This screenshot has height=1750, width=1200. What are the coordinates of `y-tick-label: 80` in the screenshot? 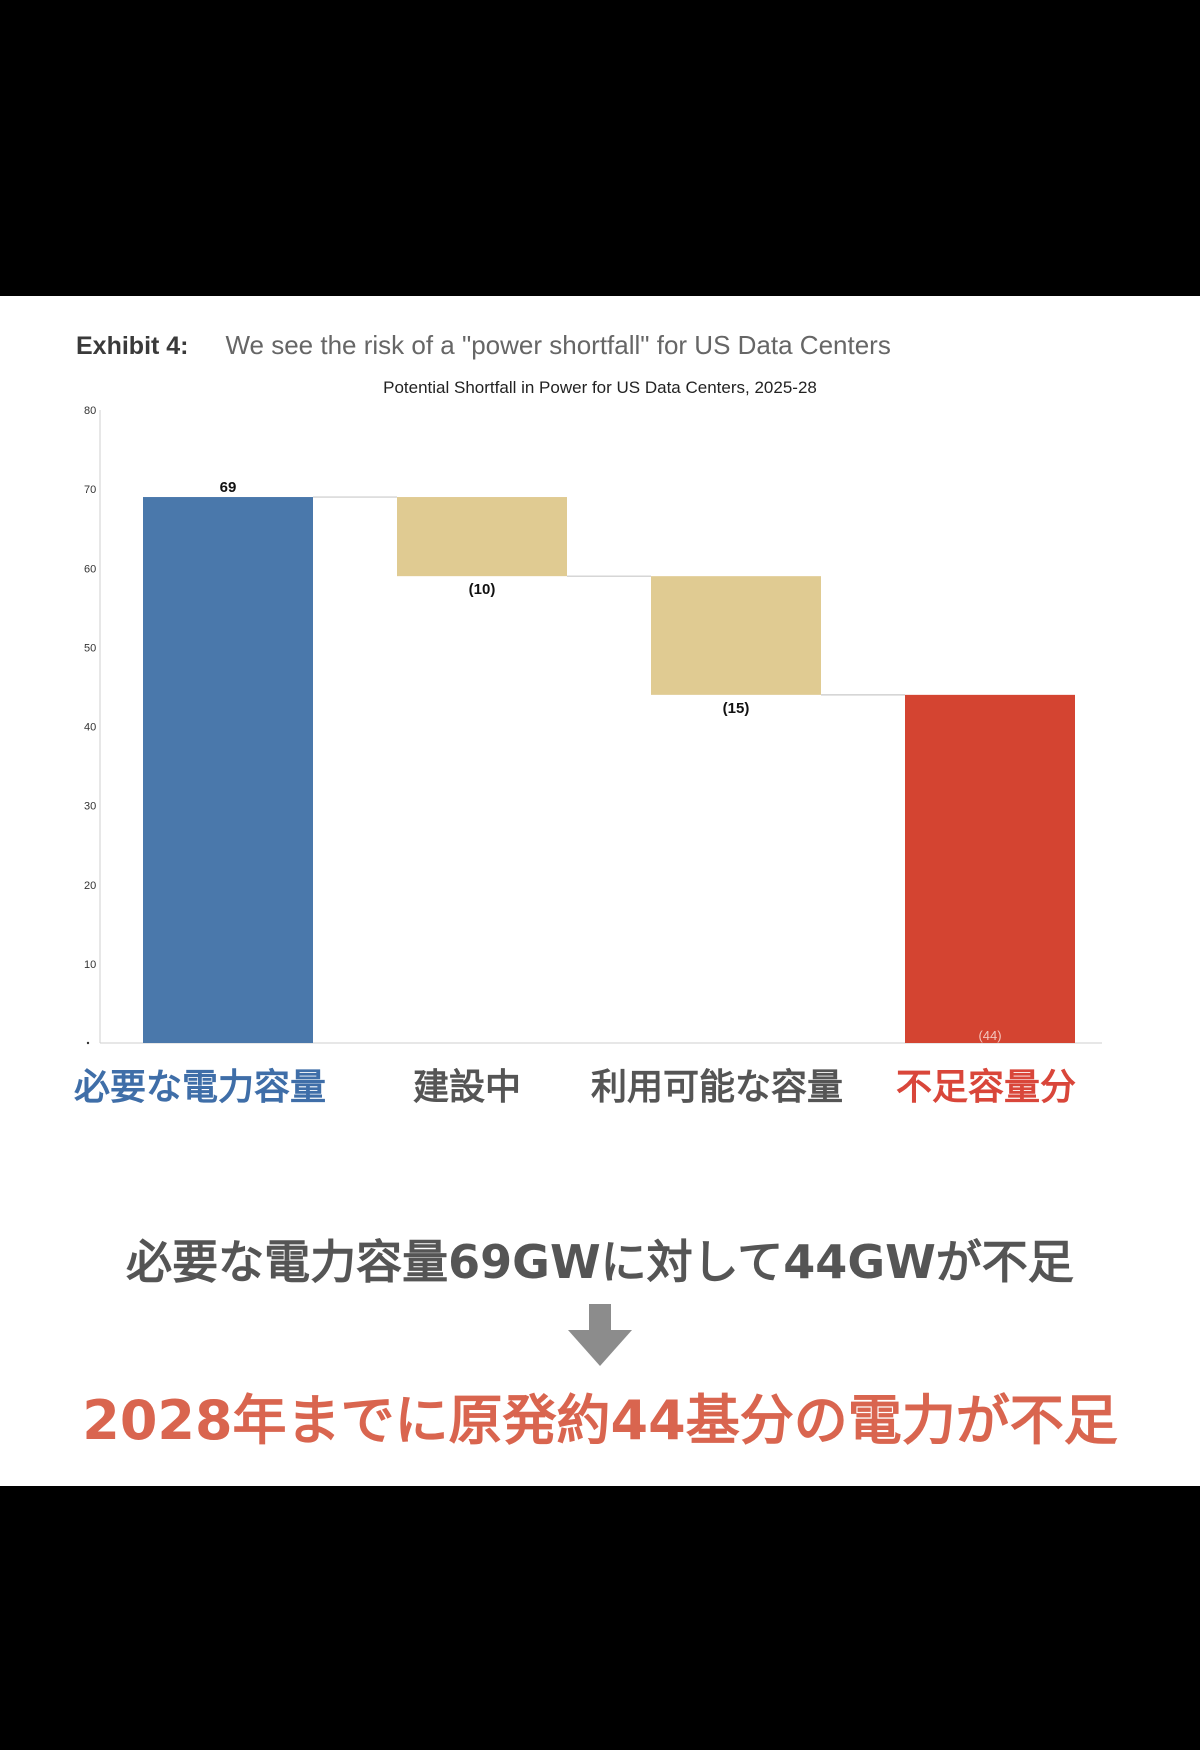 It's located at (90, 411).